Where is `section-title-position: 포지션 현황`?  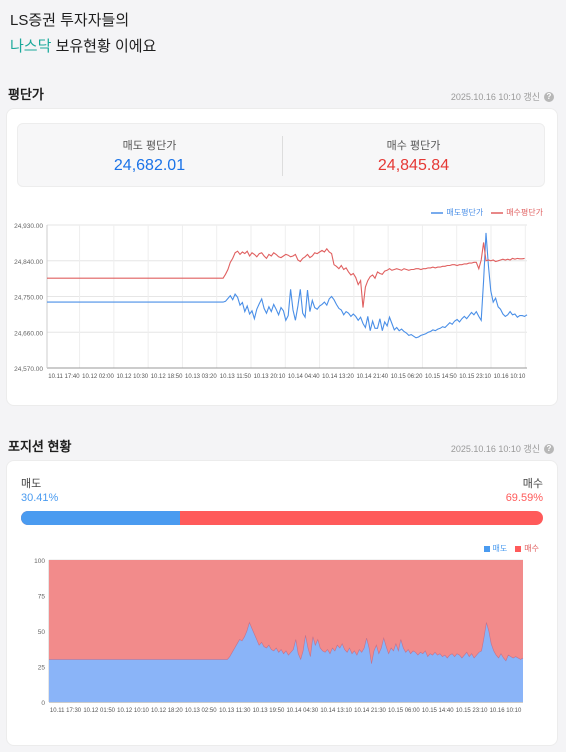
section-title-position: 포지션 현황 is located at coordinates (40, 446).